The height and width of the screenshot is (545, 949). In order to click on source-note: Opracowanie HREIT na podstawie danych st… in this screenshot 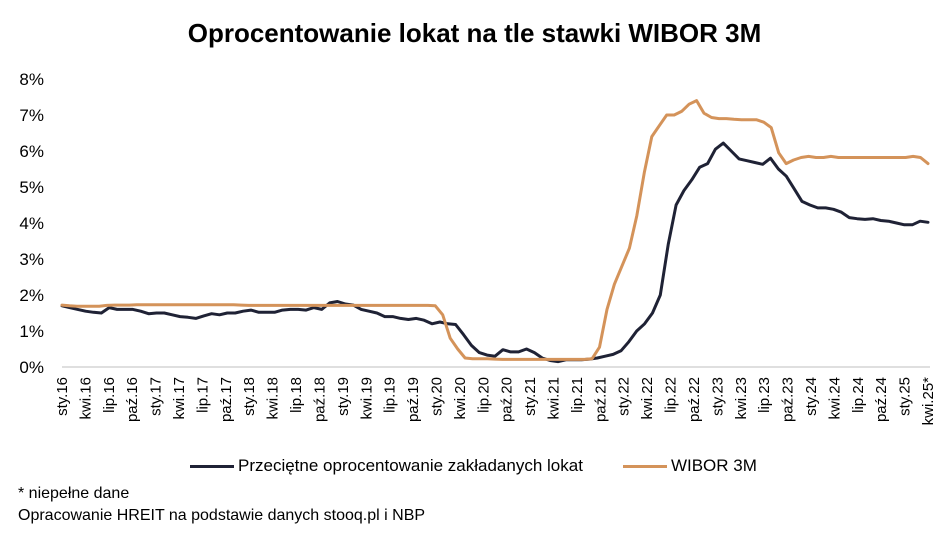, I will do `click(222, 515)`.